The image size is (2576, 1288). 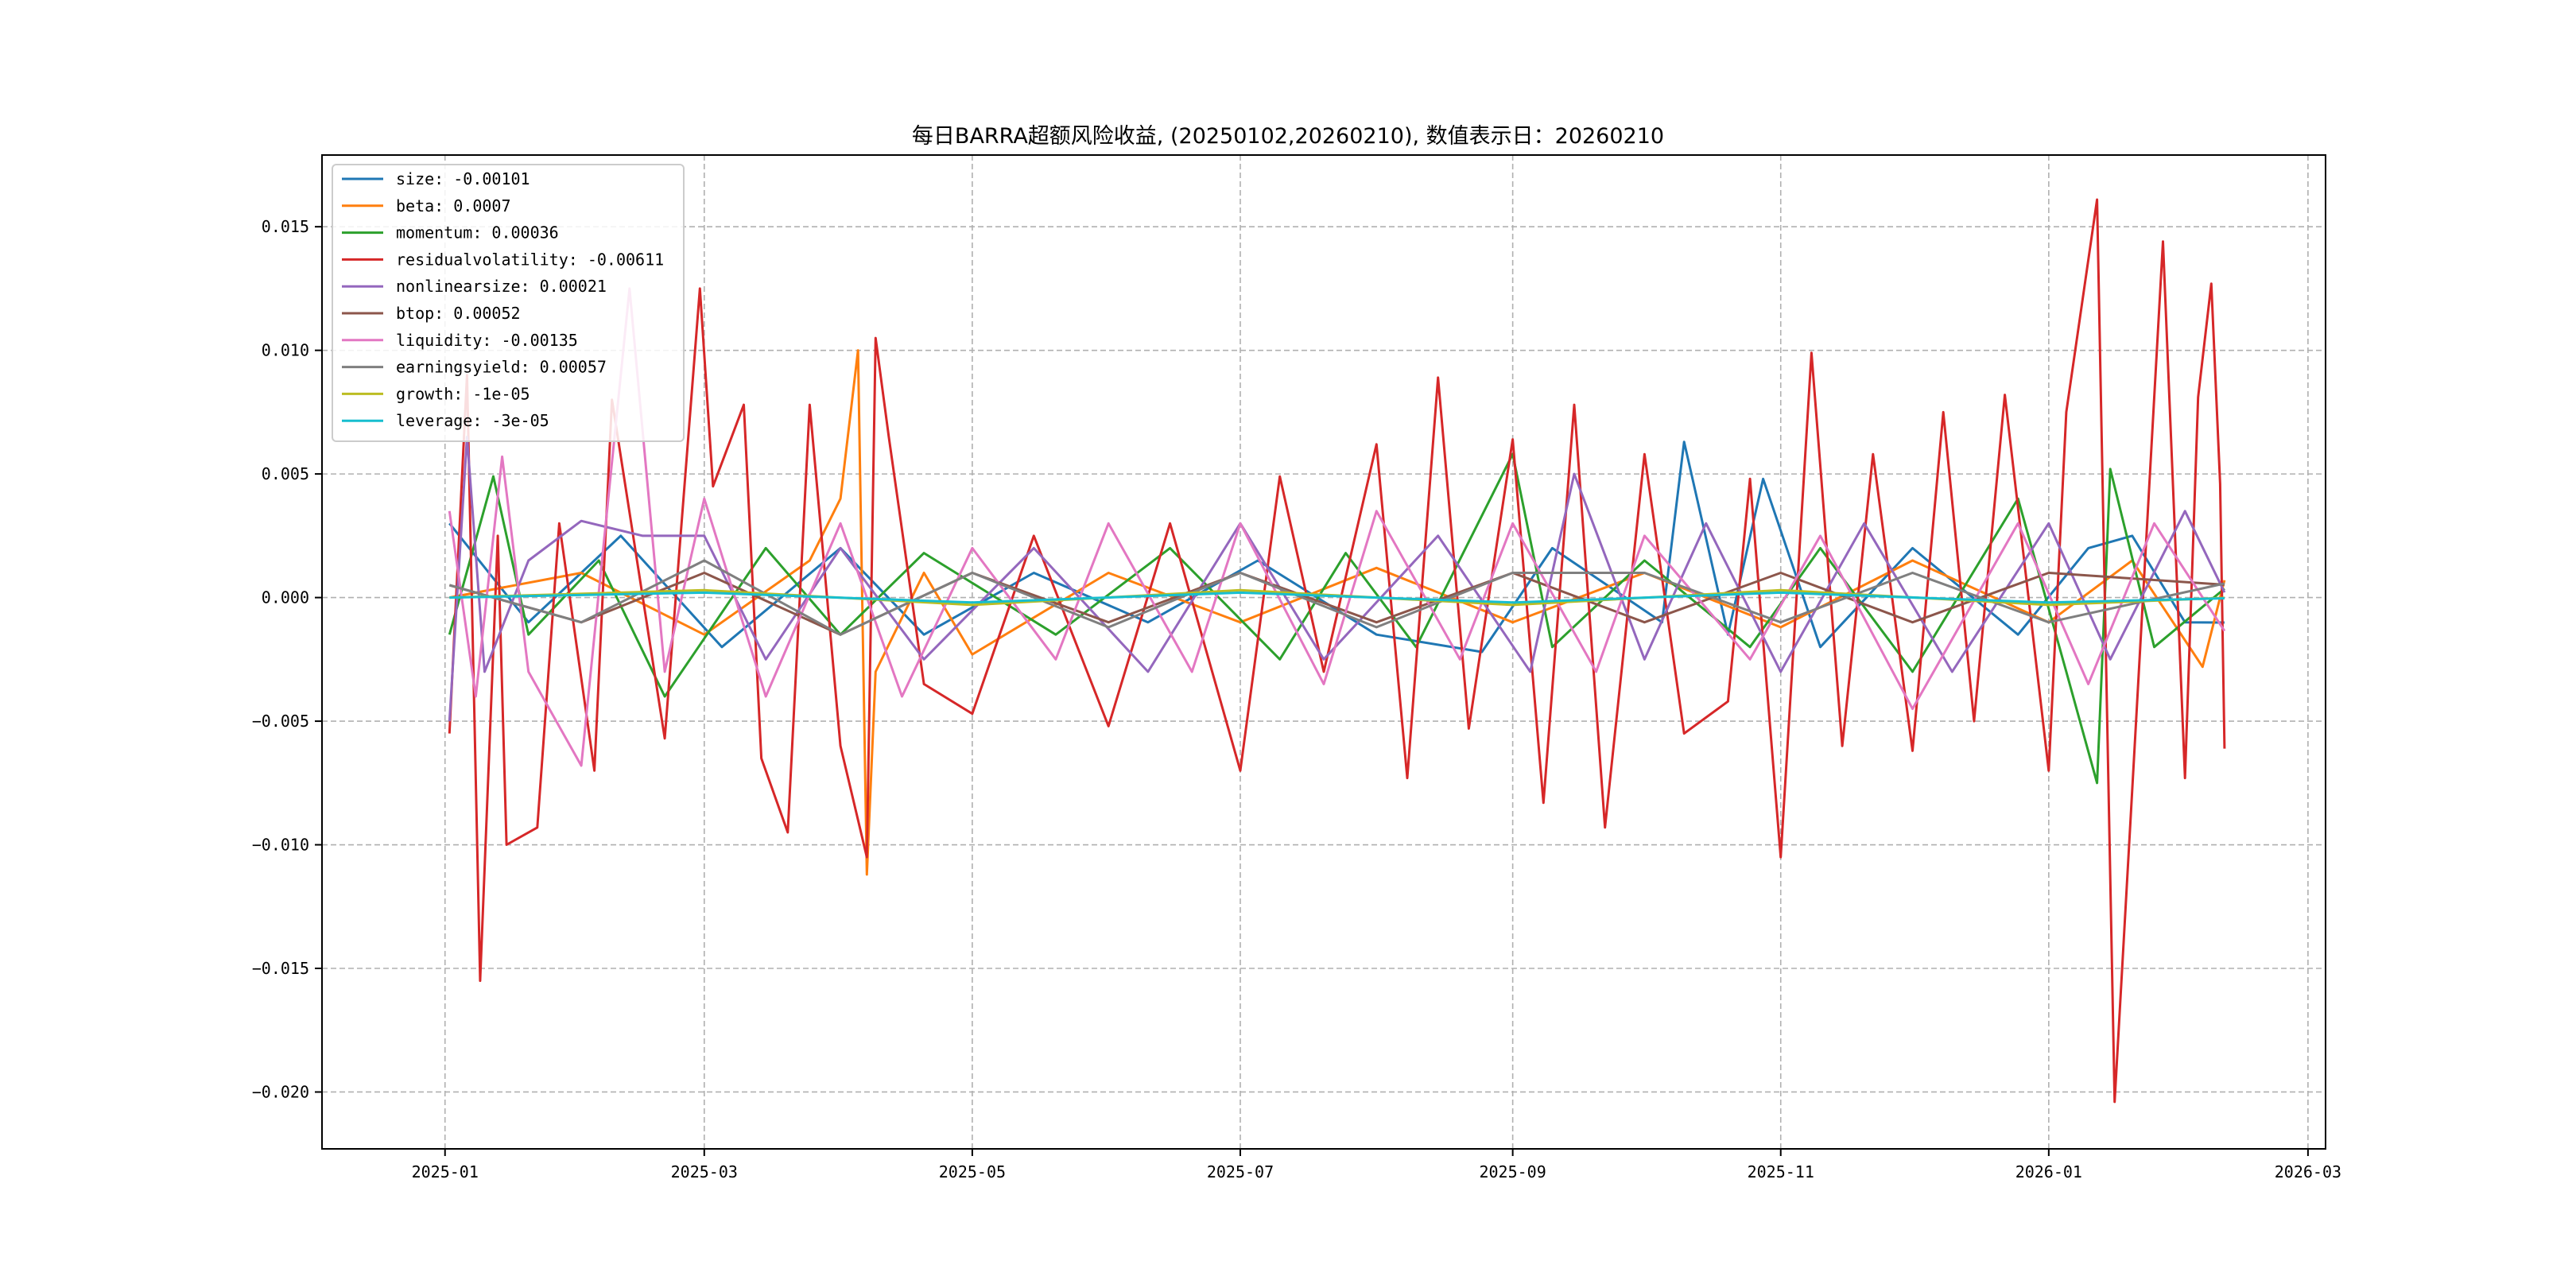 What do you see at coordinates (285, 474) in the screenshot?
I see `y-tick-label: 0.005` at bounding box center [285, 474].